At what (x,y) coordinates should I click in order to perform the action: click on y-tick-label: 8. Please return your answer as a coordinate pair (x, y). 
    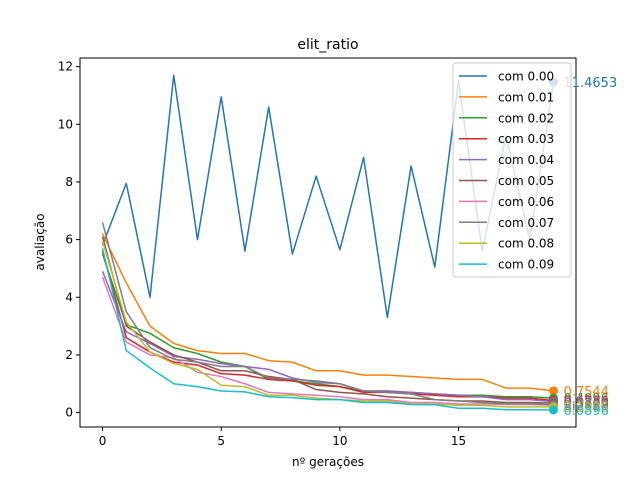
    Looking at the image, I should click on (69, 182).